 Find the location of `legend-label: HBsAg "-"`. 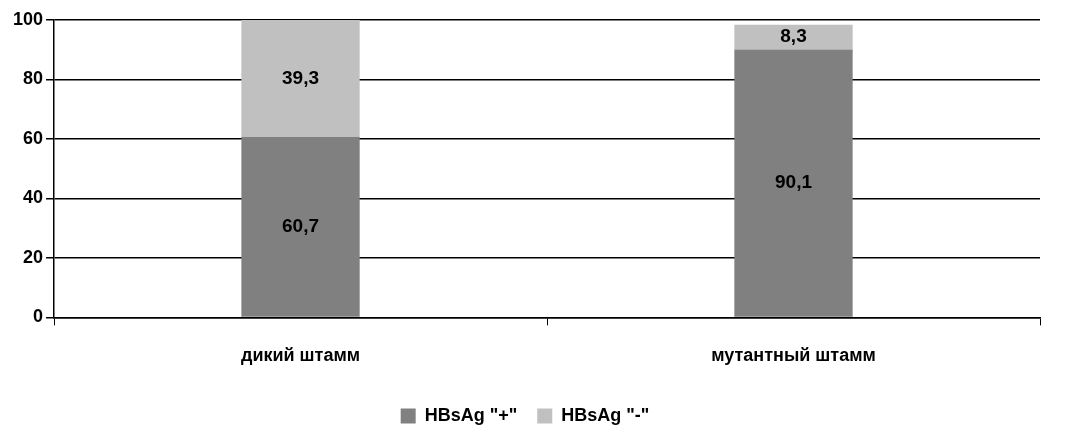

legend-label: HBsAg "-" is located at coordinates (605, 414).